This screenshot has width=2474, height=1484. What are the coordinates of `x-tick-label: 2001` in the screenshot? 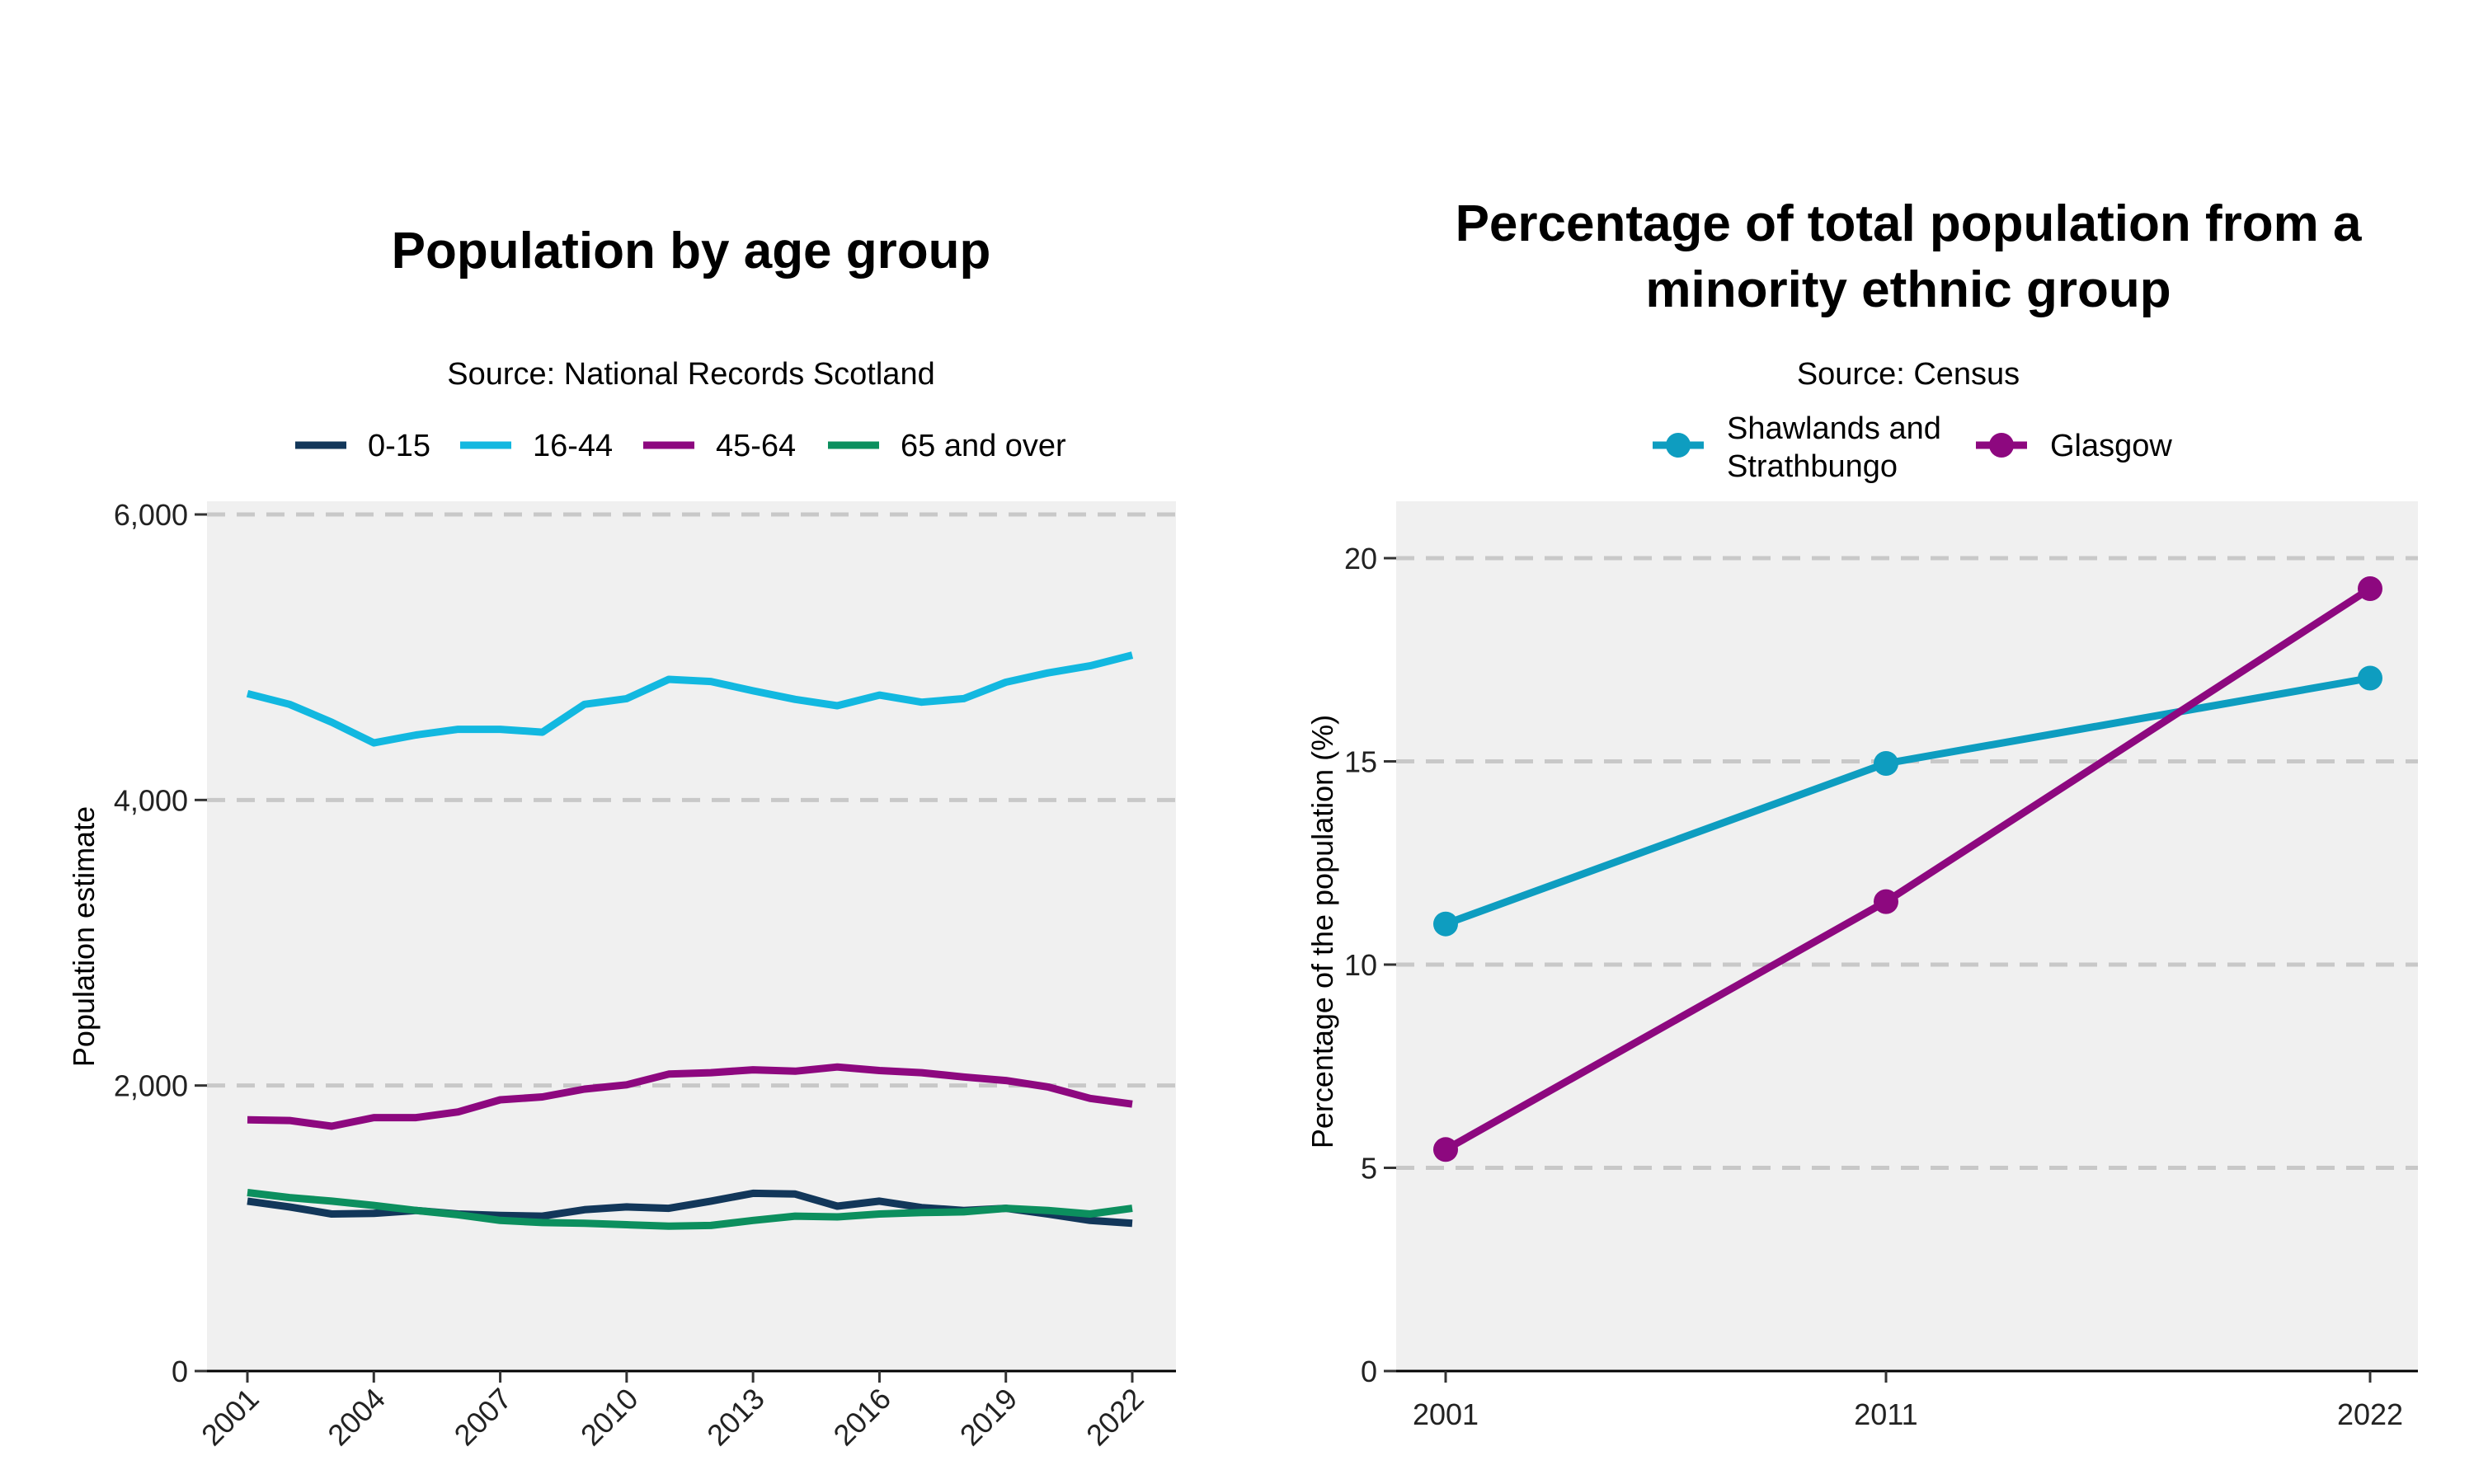 It's located at (1446, 1414).